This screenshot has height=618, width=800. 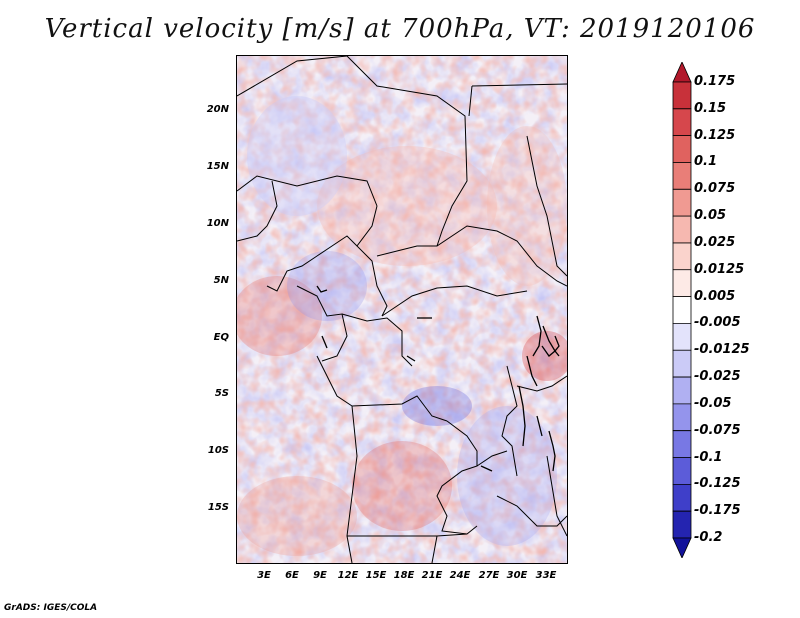 What do you see at coordinates (710, 108) in the screenshot?
I see `colorbar-tick-label: 0.15` at bounding box center [710, 108].